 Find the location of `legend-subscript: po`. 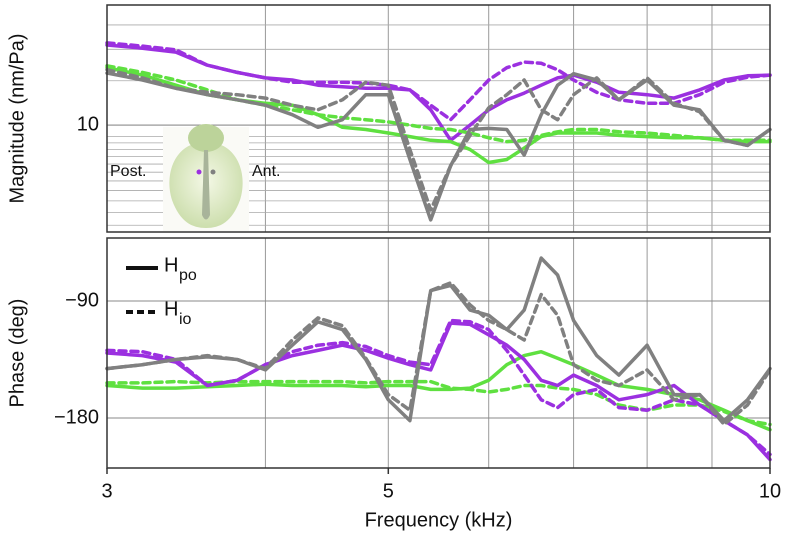

legend-subscript: po is located at coordinates (188, 275).